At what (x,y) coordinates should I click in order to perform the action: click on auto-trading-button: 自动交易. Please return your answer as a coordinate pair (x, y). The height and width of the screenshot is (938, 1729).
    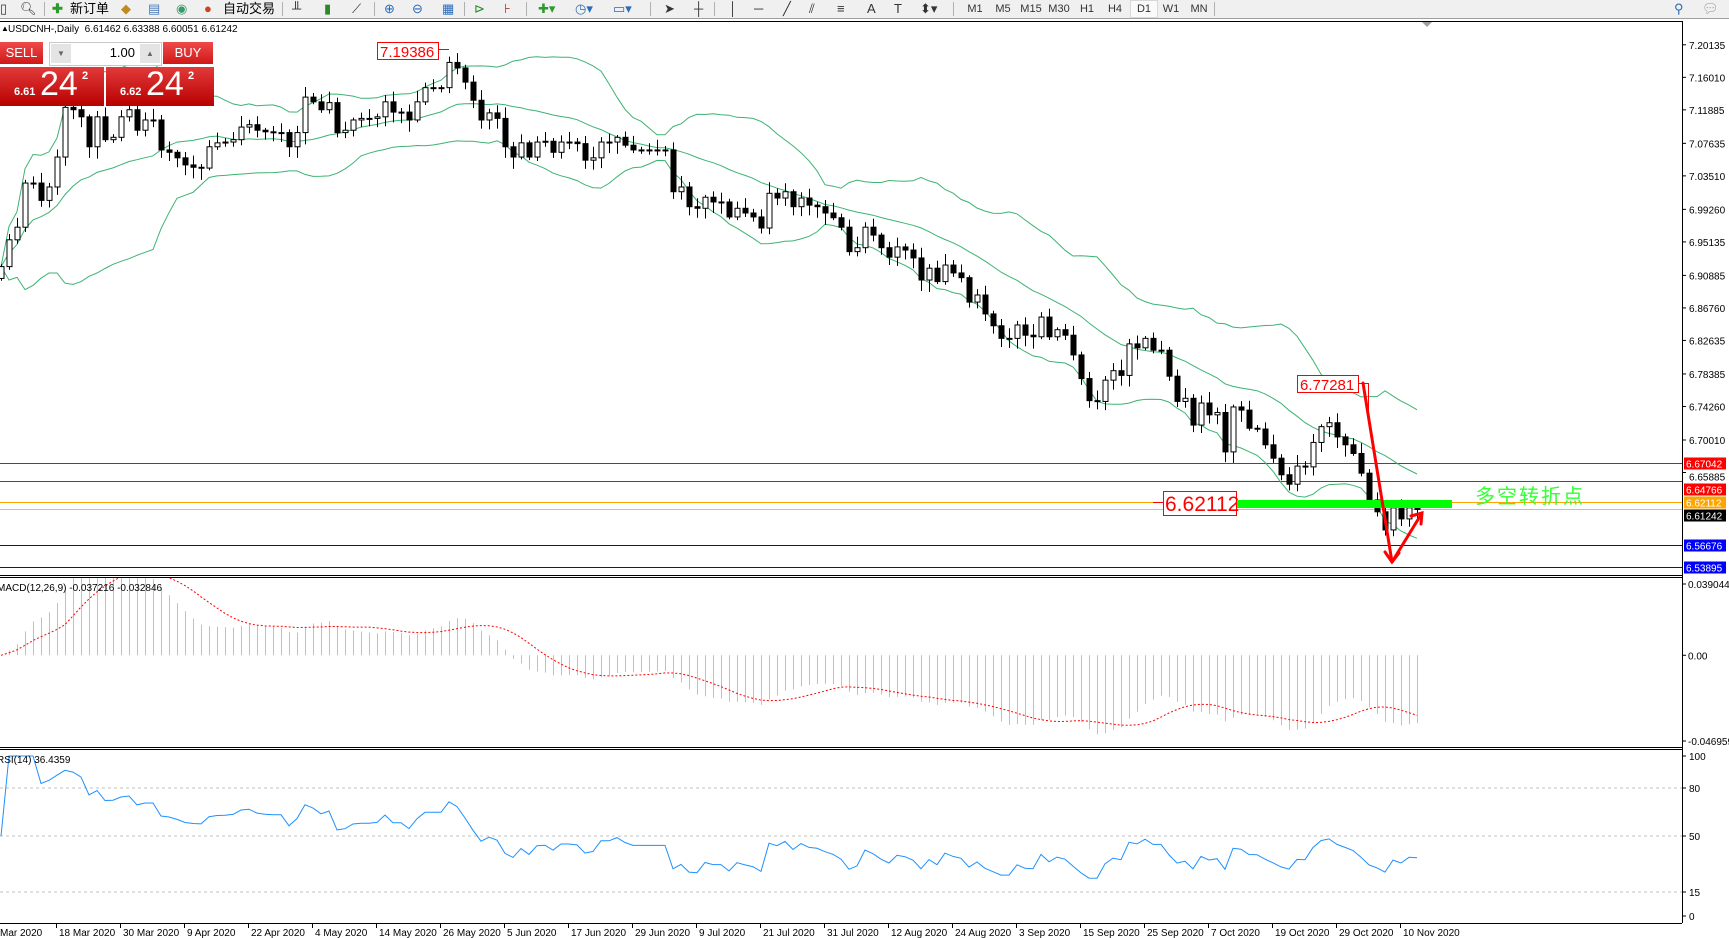
    Looking at the image, I should click on (249, 8).